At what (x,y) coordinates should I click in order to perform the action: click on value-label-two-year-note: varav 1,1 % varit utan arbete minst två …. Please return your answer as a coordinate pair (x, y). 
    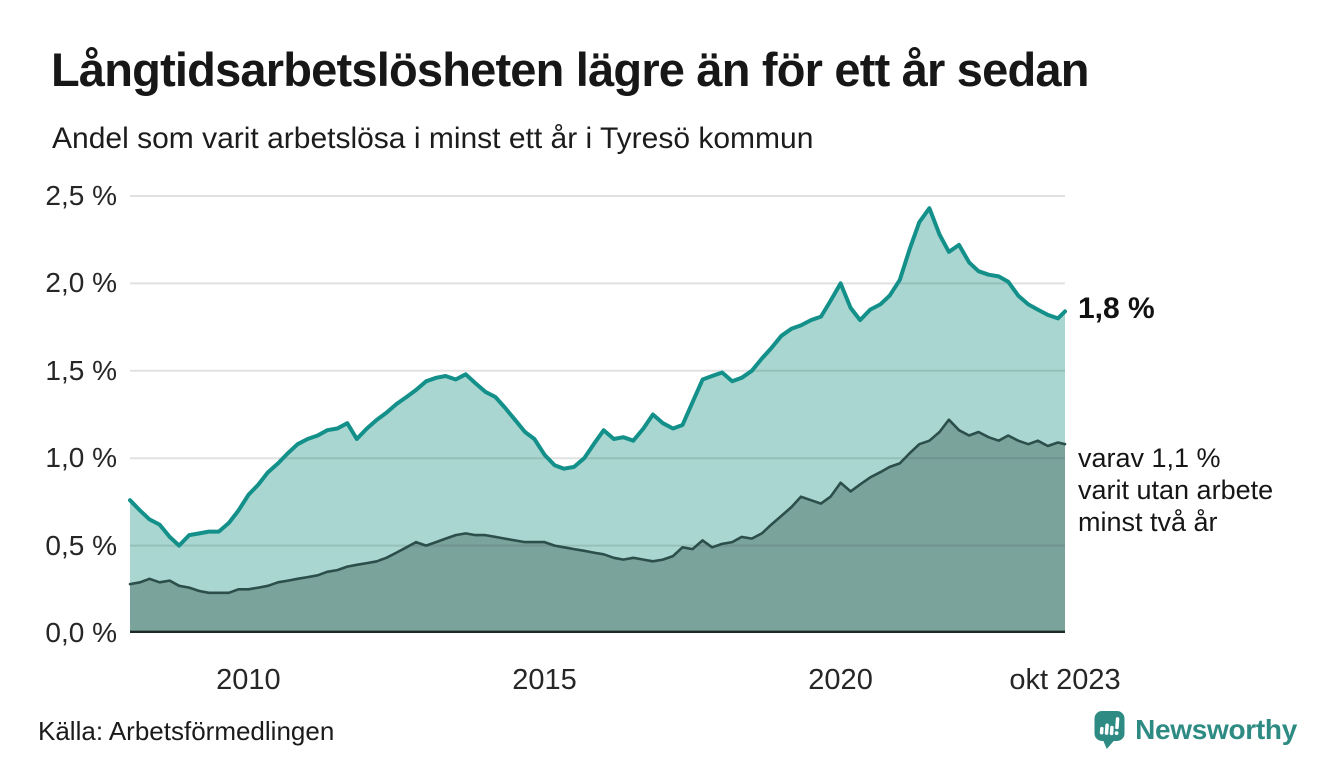
    Looking at the image, I should click on (1175, 490).